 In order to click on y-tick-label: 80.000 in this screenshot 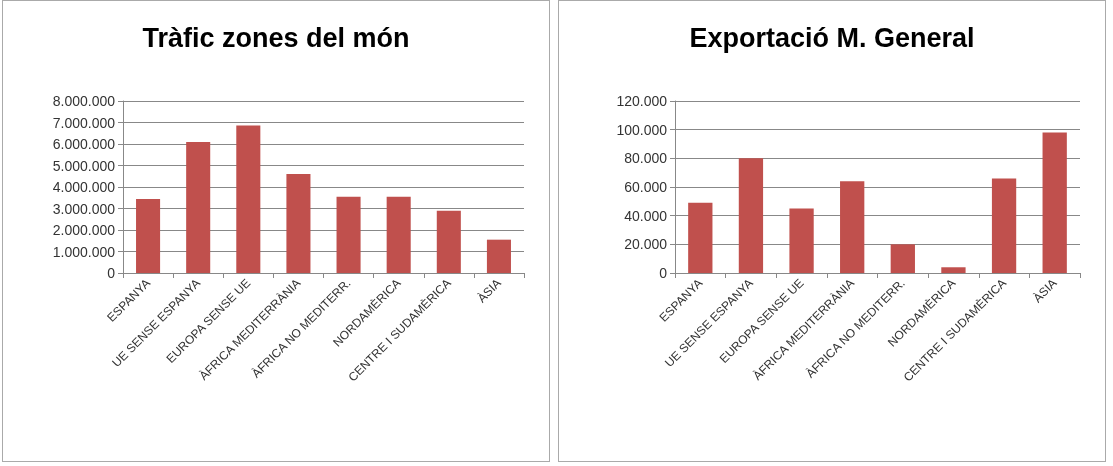, I will do `click(646, 158)`.